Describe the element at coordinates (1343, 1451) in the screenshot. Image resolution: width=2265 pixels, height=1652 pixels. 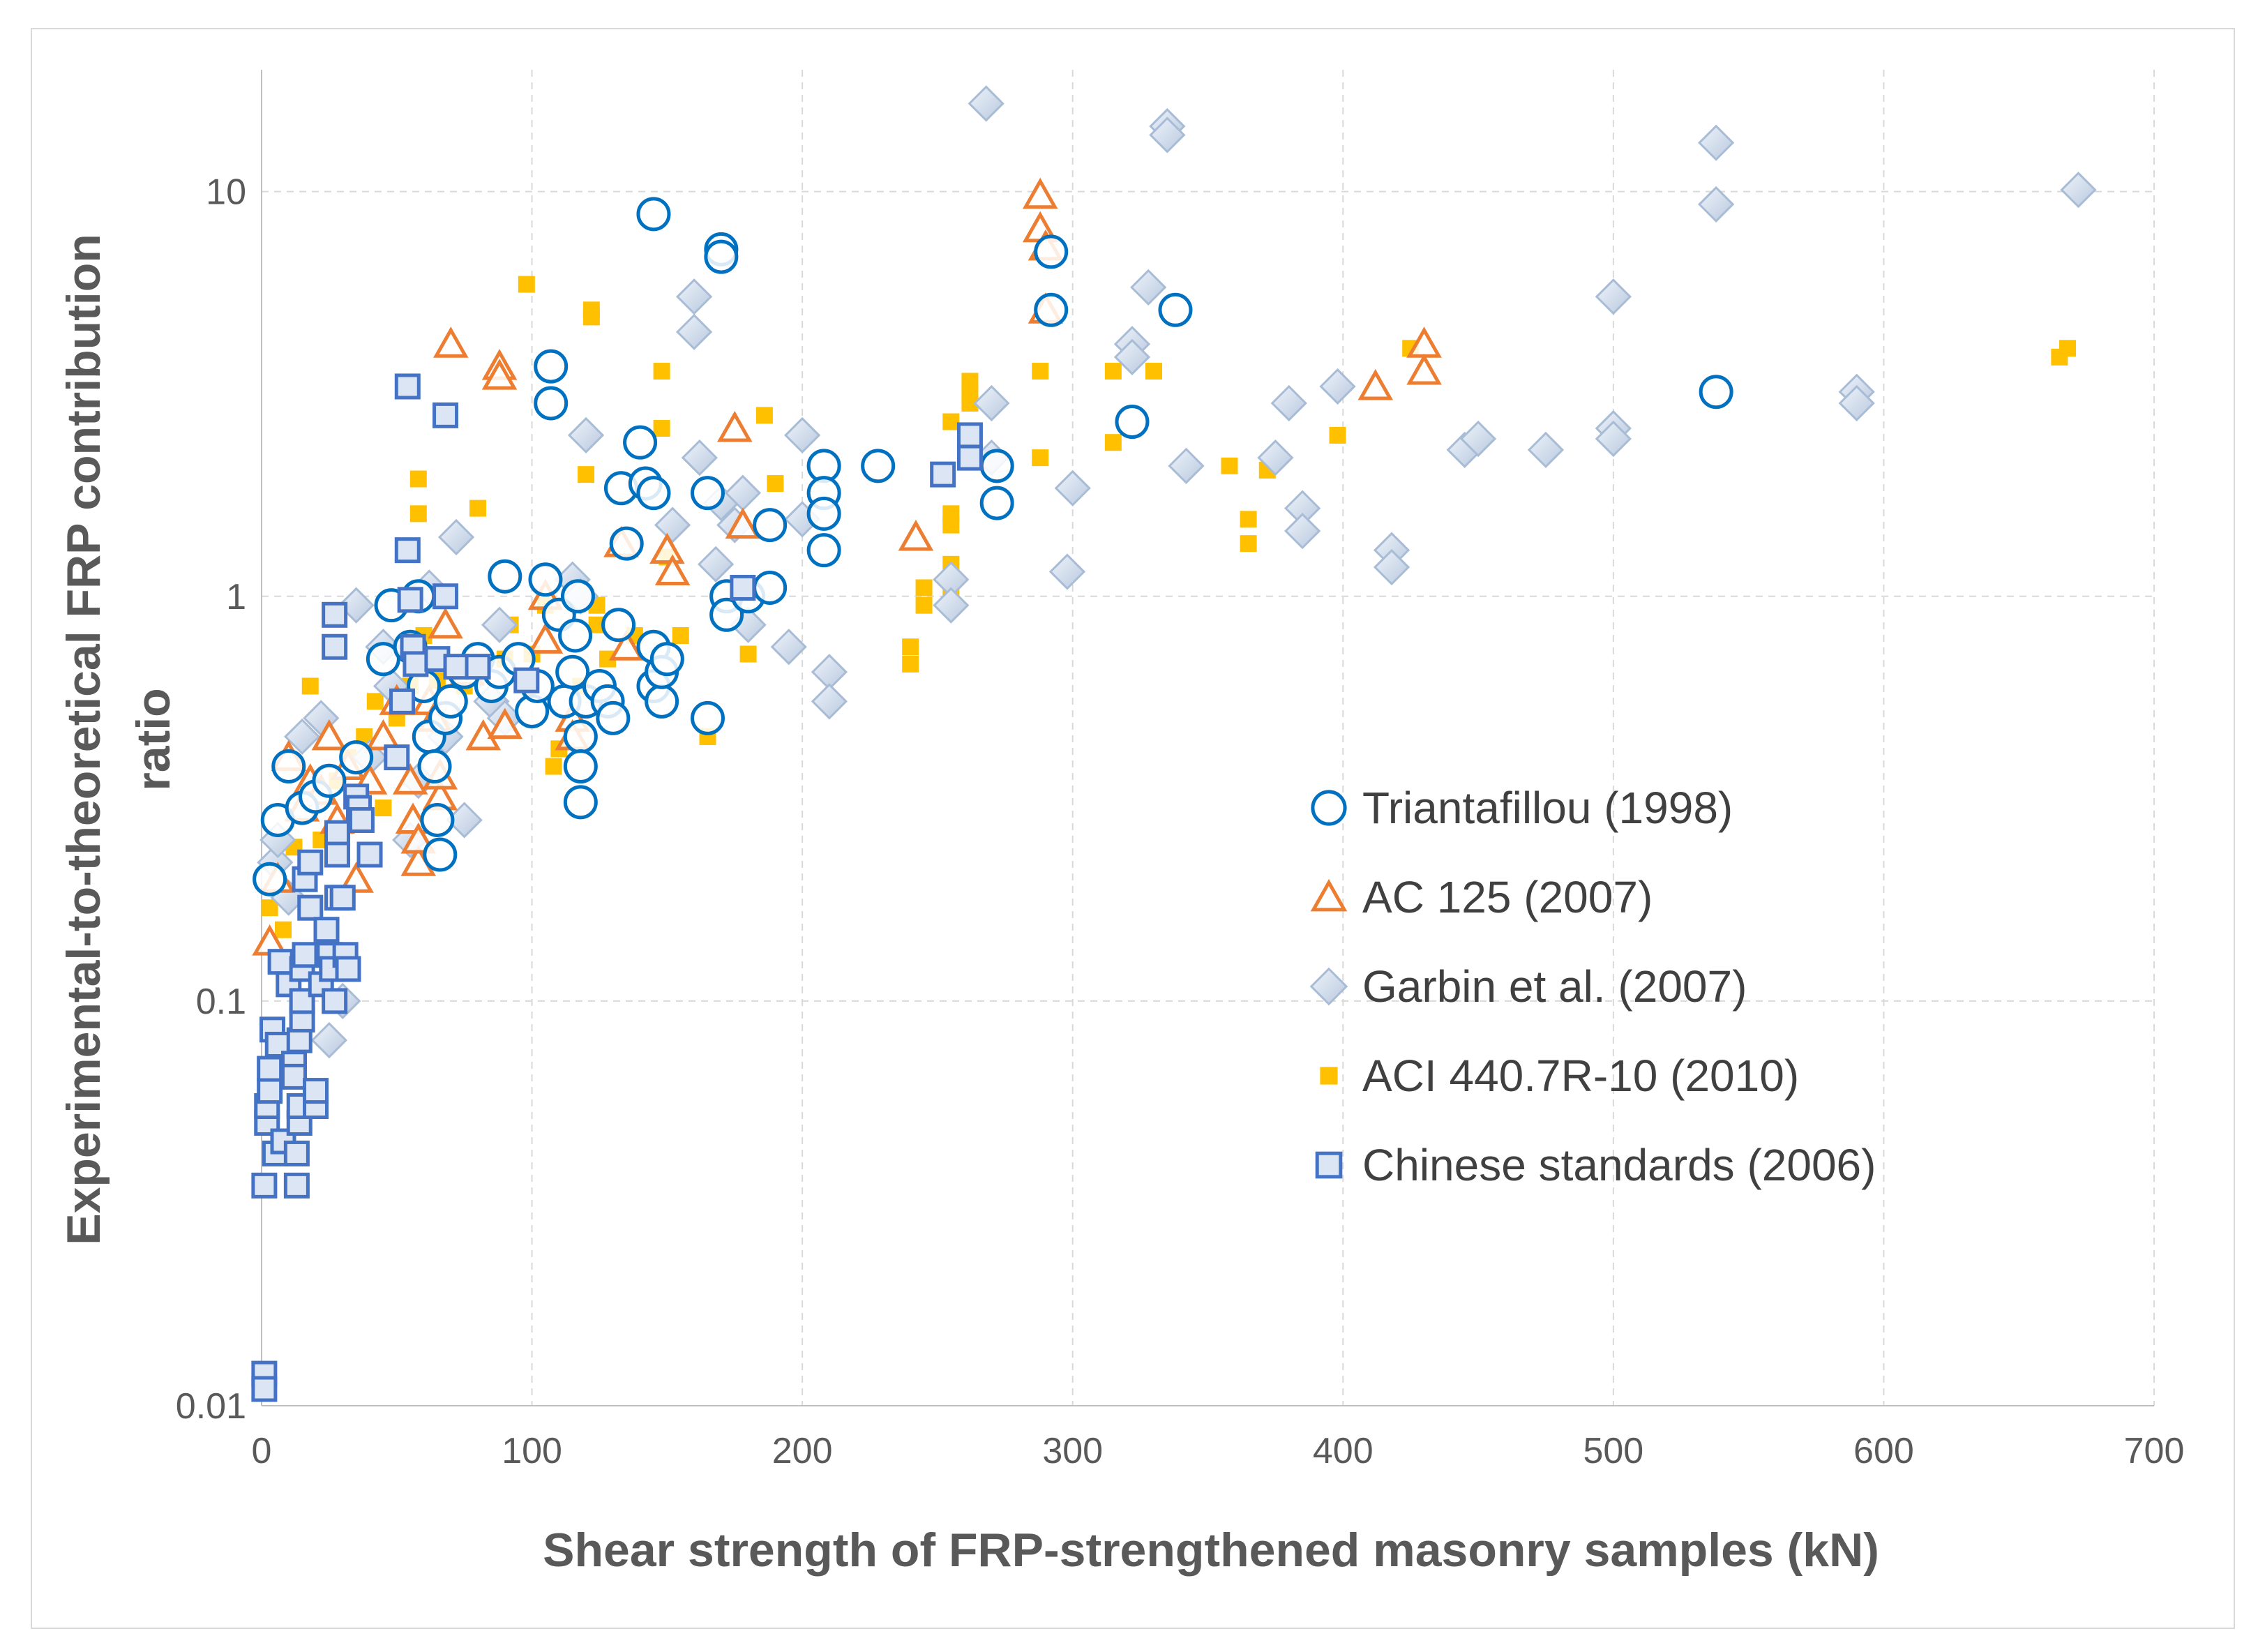
I see `x-tick-label: 400` at that location.